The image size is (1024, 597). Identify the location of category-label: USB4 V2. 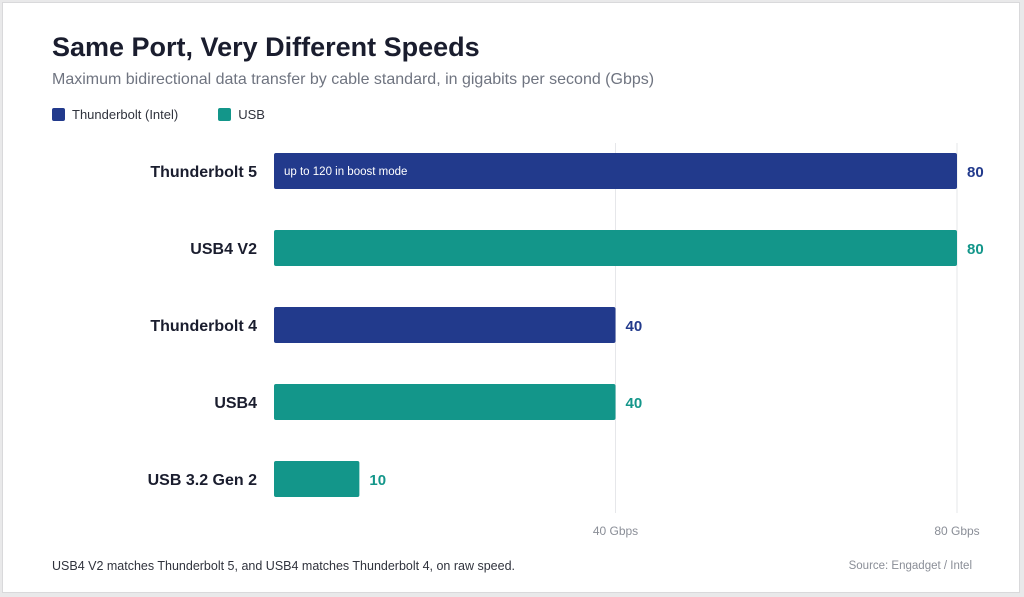
(223, 249).